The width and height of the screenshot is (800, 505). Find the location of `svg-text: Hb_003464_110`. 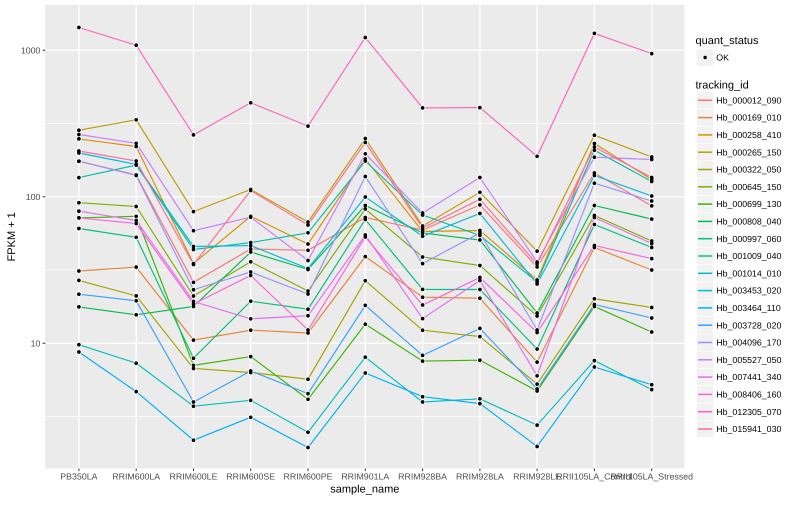

svg-text: Hb_003464_110 is located at coordinates (748, 308).